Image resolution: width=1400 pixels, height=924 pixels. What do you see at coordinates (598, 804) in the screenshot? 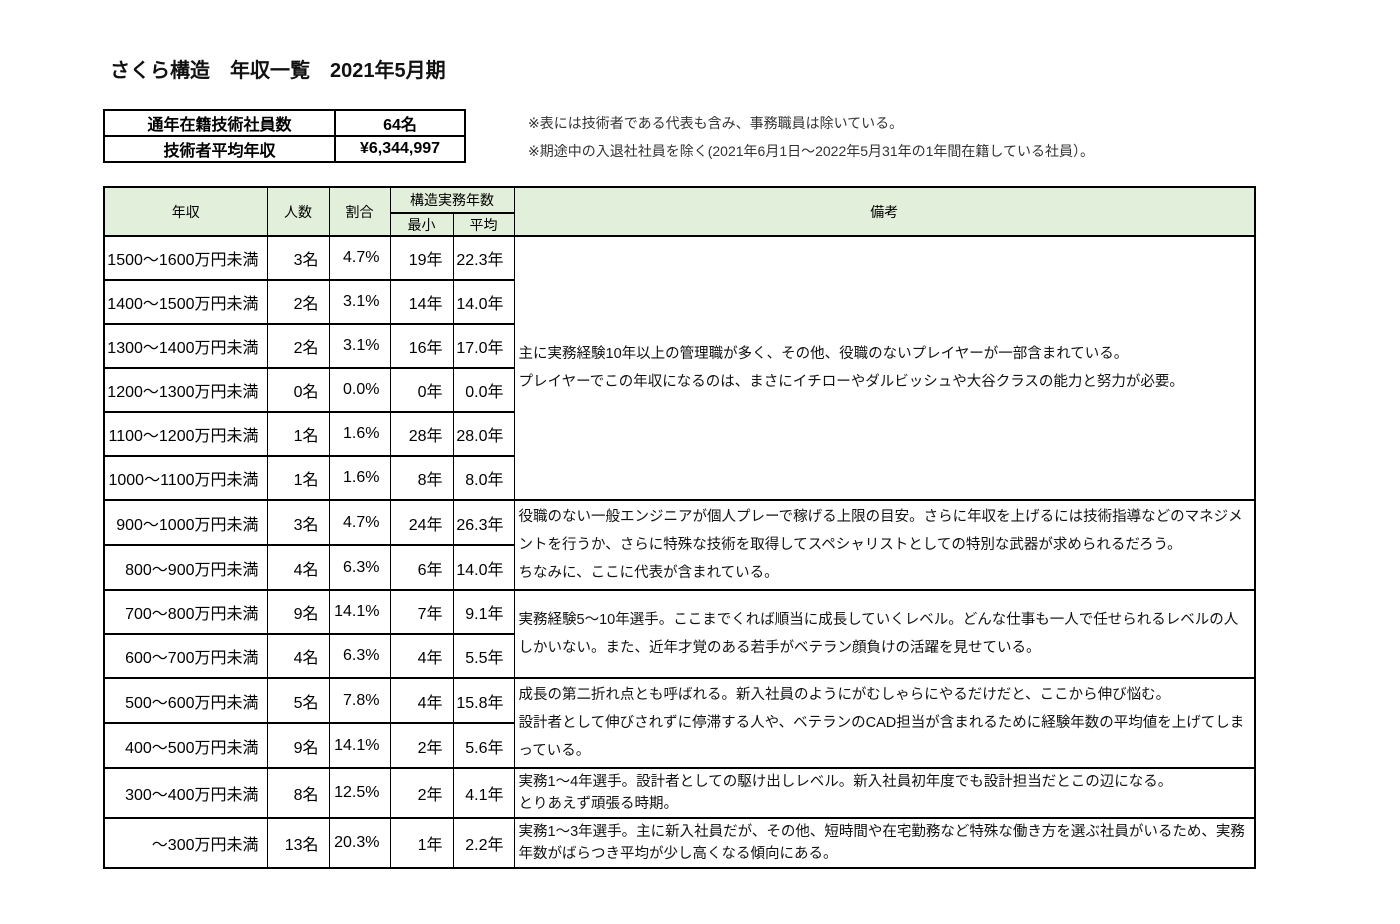
I see `remark-paragraph: とりあえず頑張る時期。` at bounding box center [598, 804].